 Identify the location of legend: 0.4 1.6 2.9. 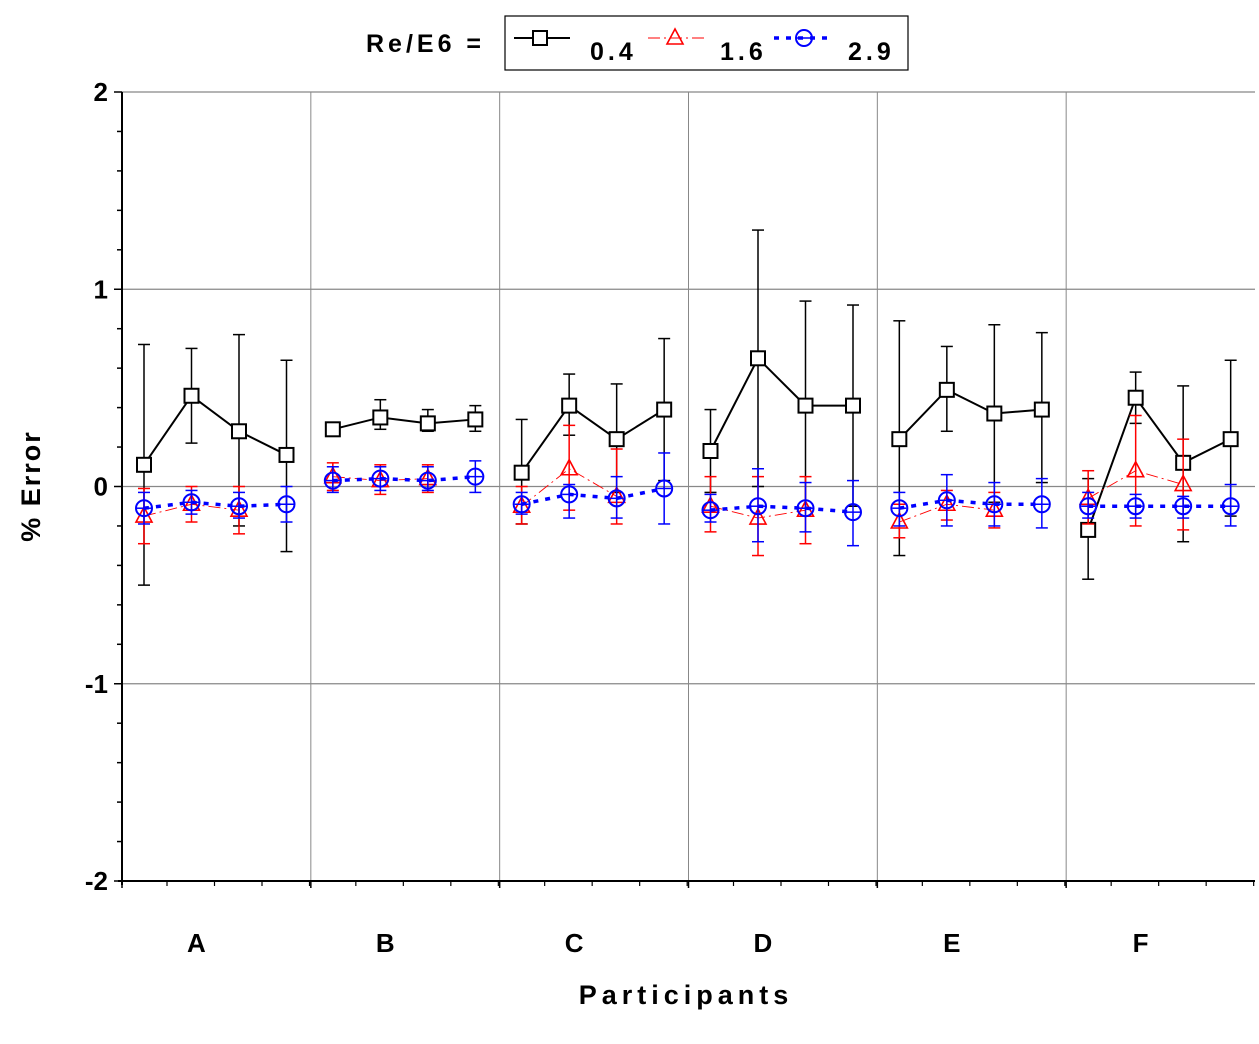
(702, 46).